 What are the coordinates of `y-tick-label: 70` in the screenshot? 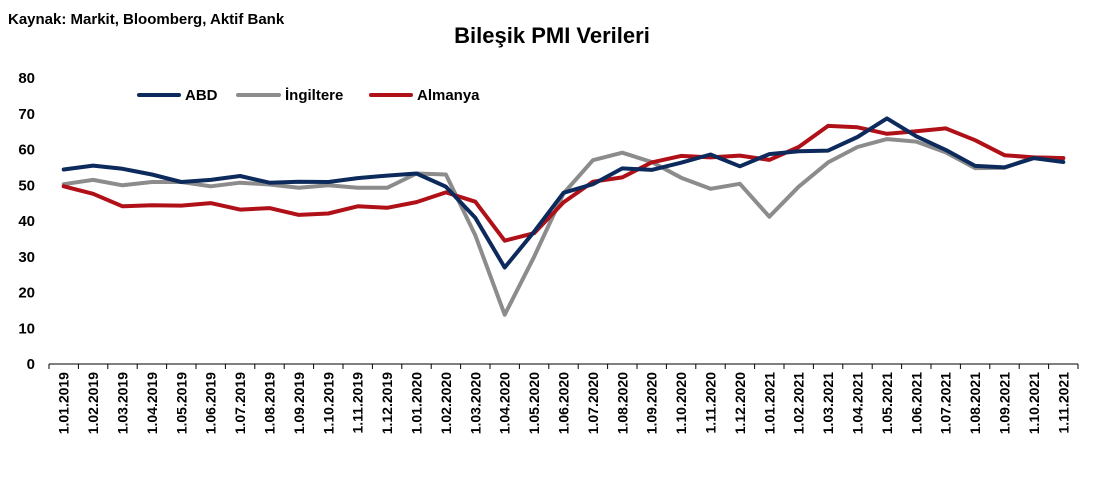 It's located at (26, 114).